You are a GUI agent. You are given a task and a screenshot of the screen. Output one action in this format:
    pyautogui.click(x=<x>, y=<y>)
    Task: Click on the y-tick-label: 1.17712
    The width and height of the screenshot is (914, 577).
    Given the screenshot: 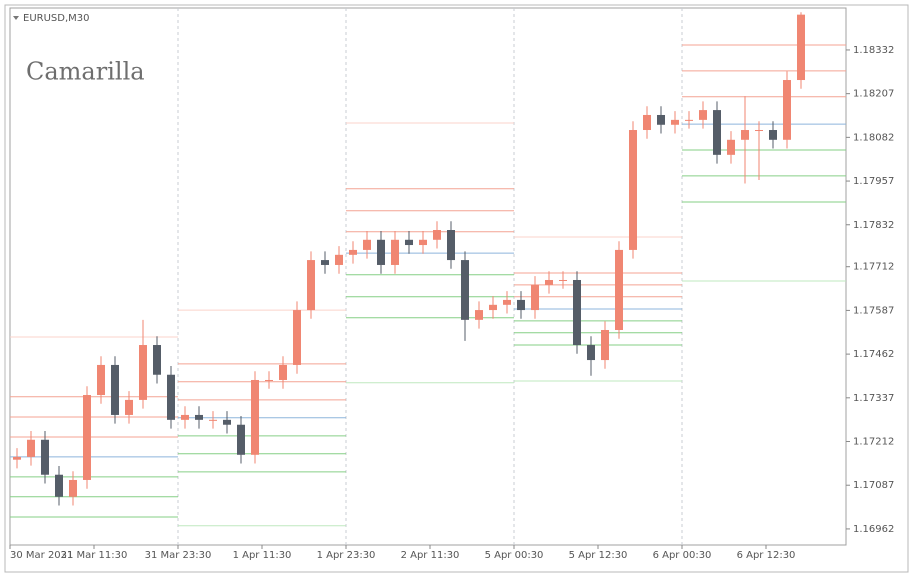 What is the action you would take?
    pyautogui.click(x=873, y=267)
    